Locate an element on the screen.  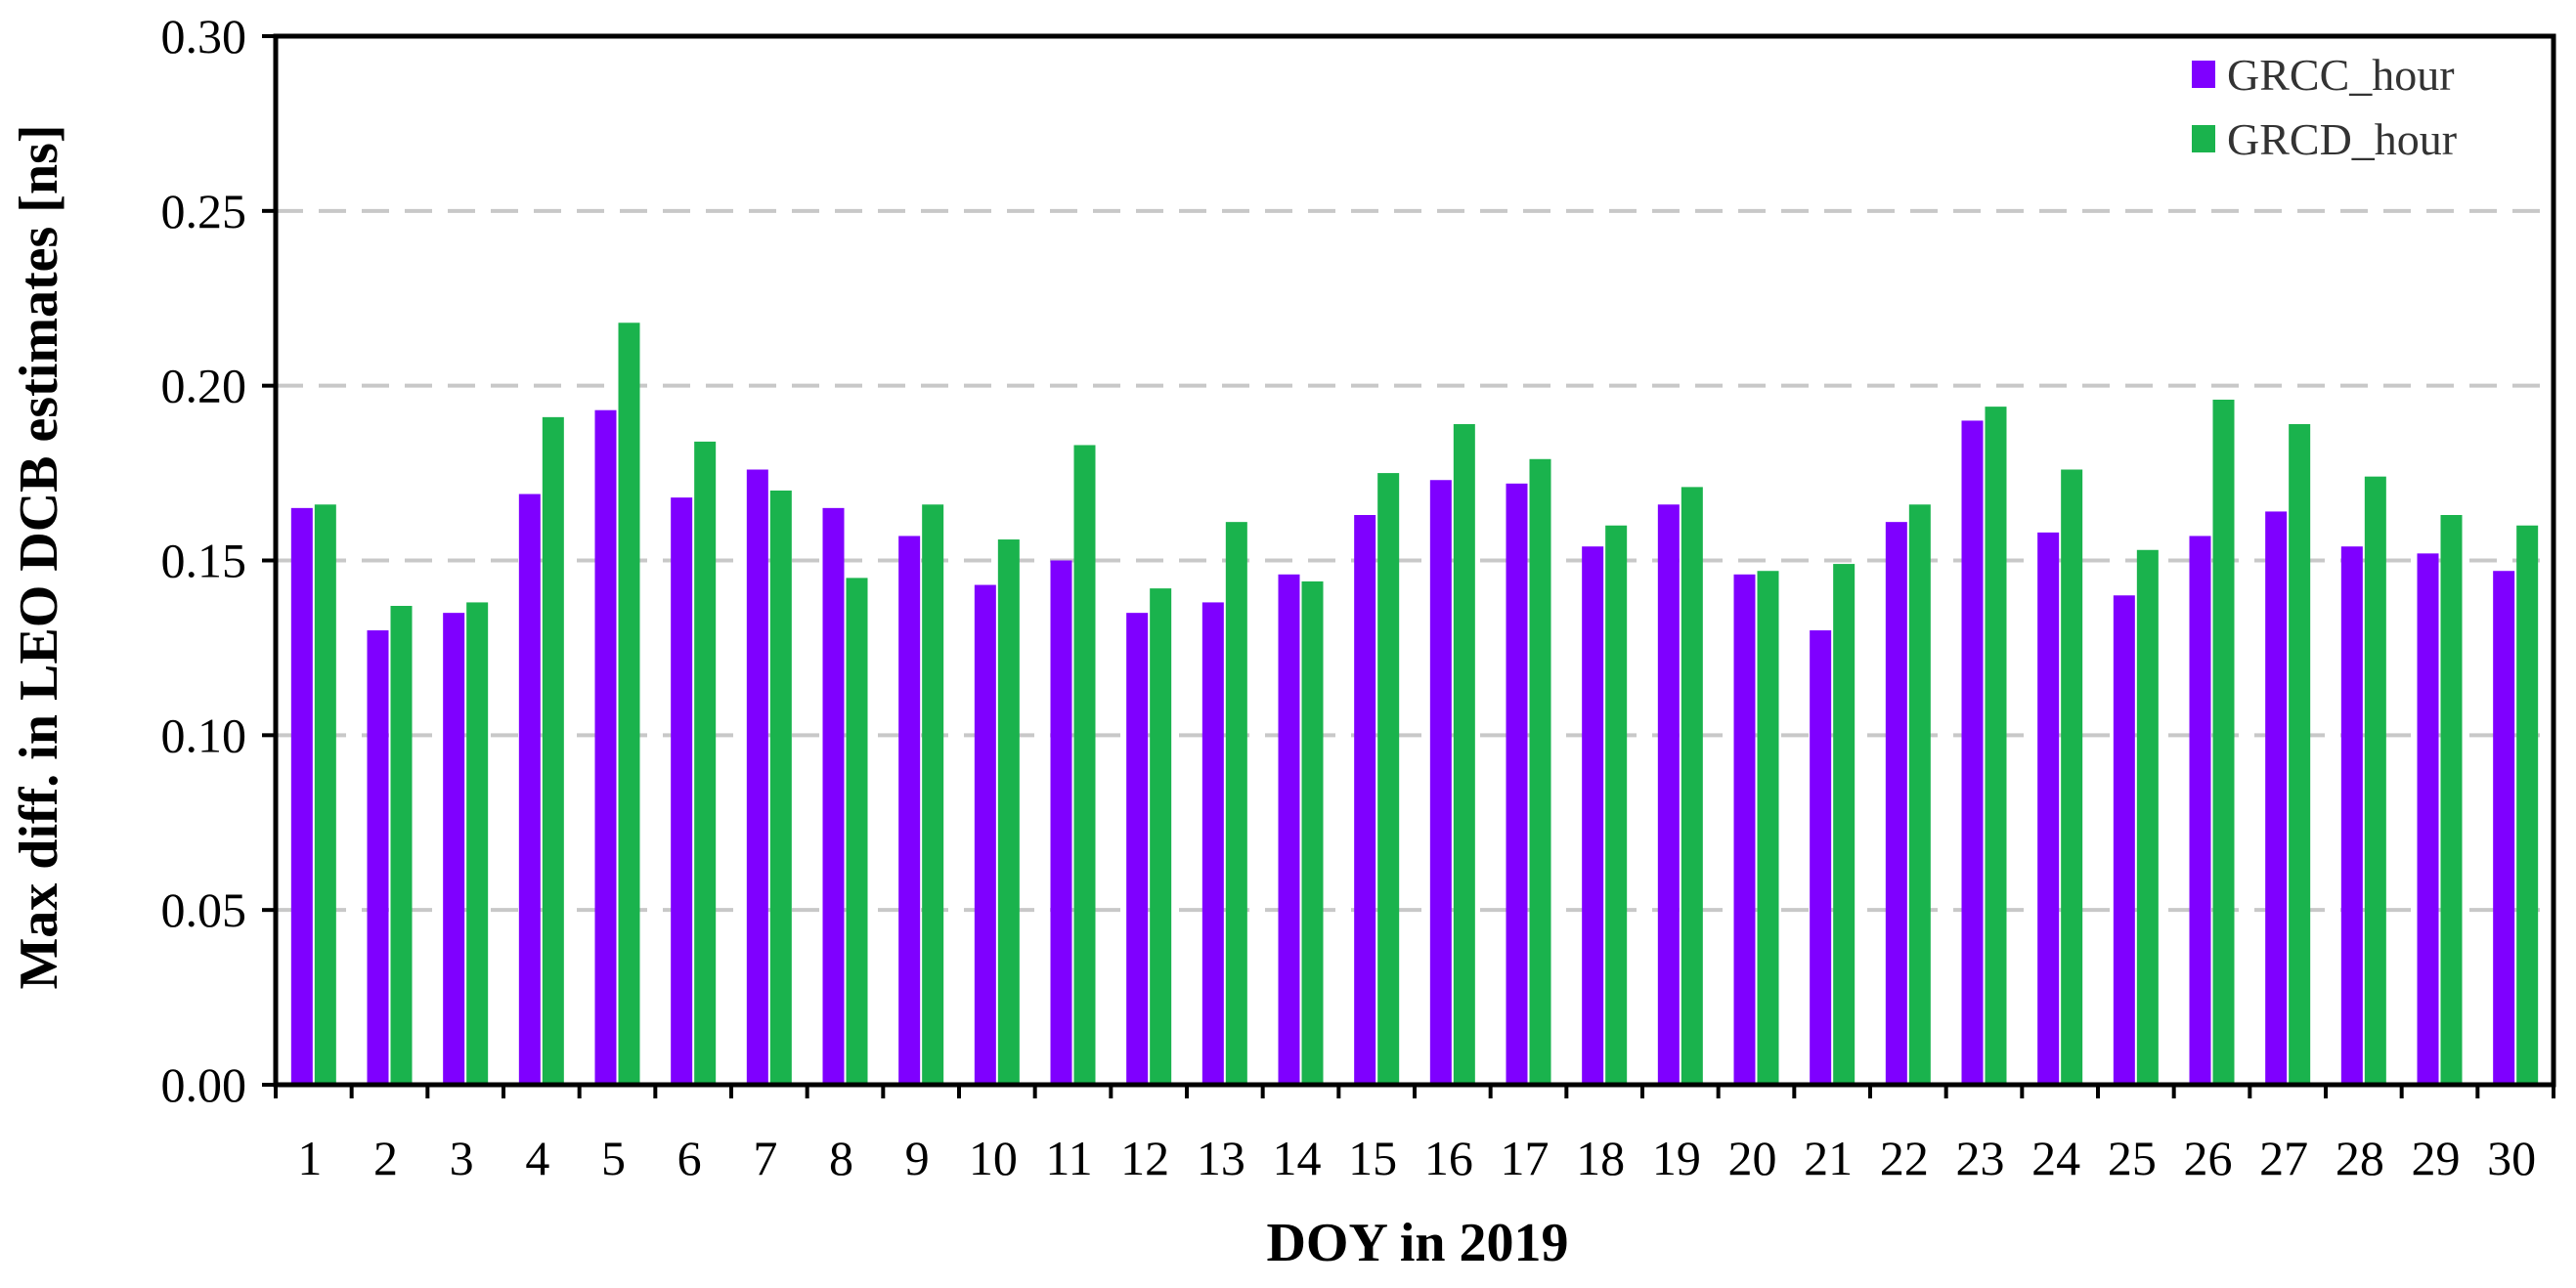
legend-swatch-GRCC_hour is located at coordinates (2203, 75).